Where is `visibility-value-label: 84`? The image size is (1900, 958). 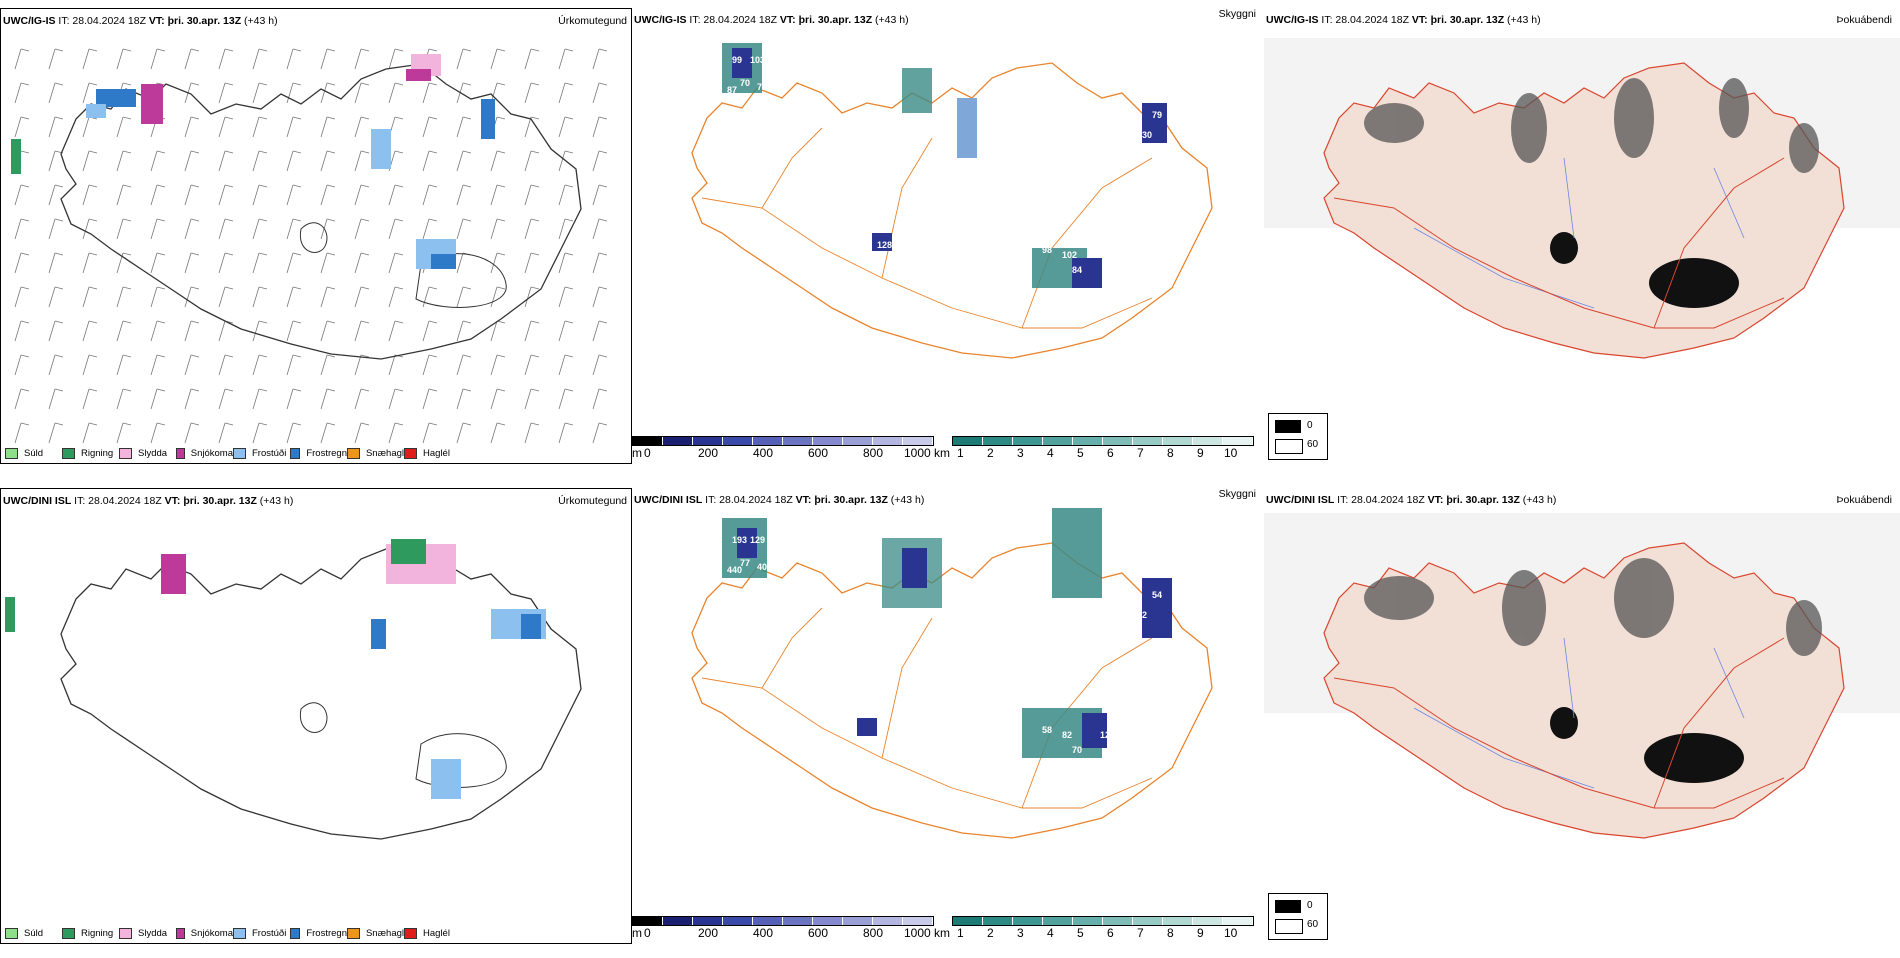
visibility-value-label: 84 is located at coordinates (1107, 275).